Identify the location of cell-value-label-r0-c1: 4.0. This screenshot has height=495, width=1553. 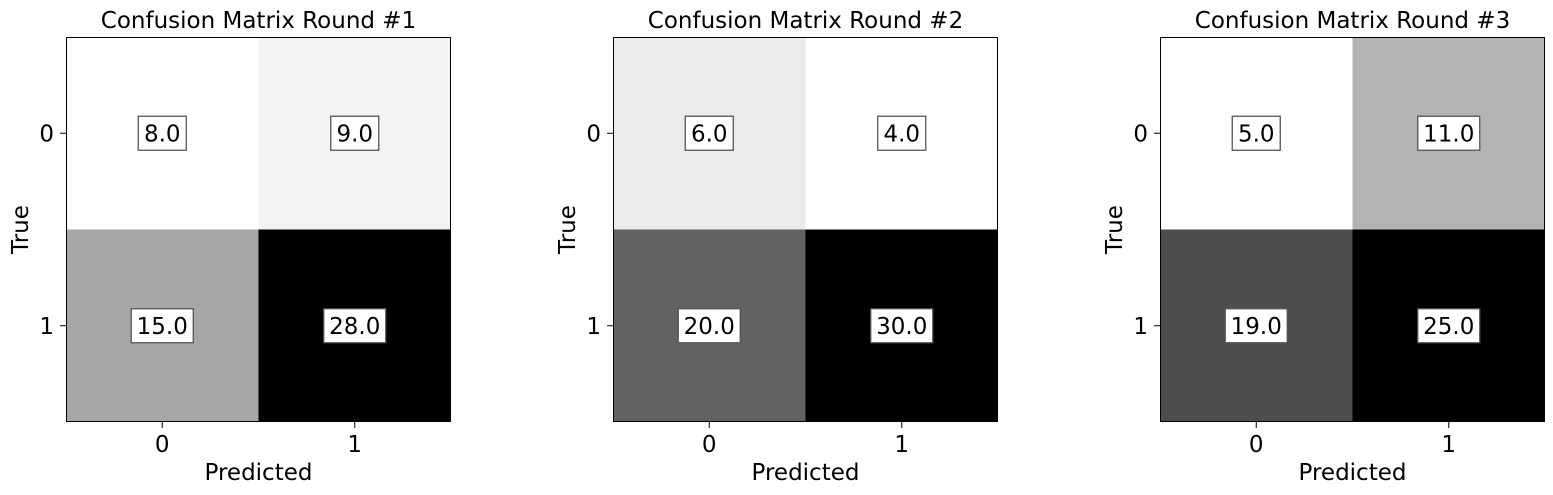
(901, 134).